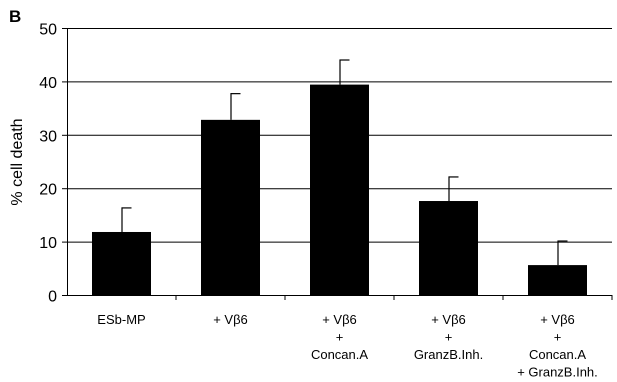 The image size is (617, 382). I want to click on x-category-label: ESb-MP, so click(121, 319).